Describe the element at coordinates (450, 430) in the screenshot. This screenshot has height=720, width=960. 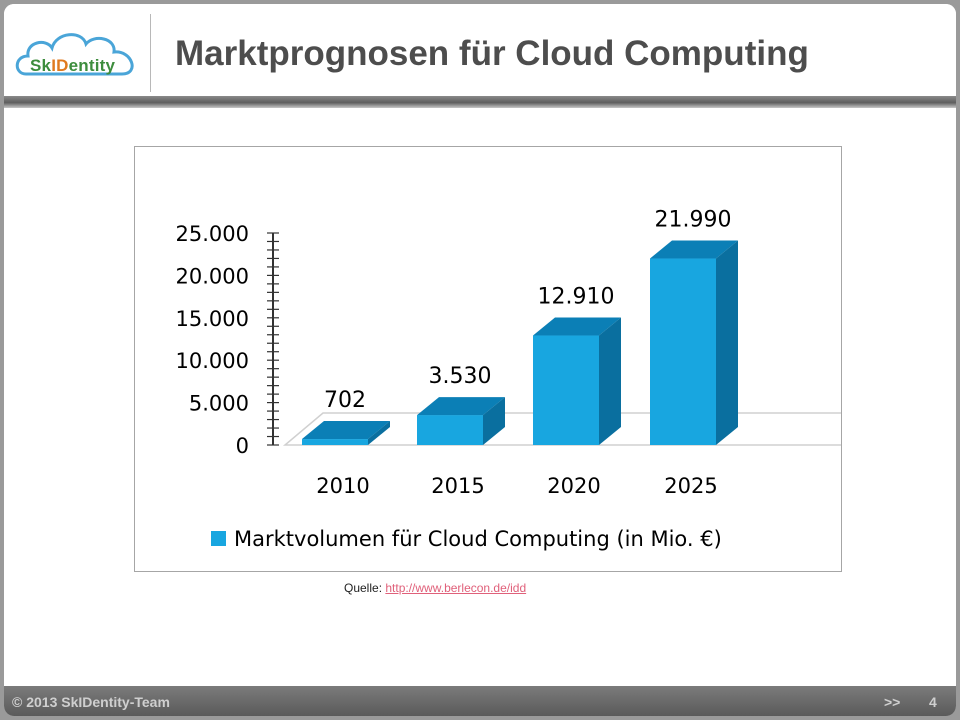
I see `bar-2015-front` at that location.